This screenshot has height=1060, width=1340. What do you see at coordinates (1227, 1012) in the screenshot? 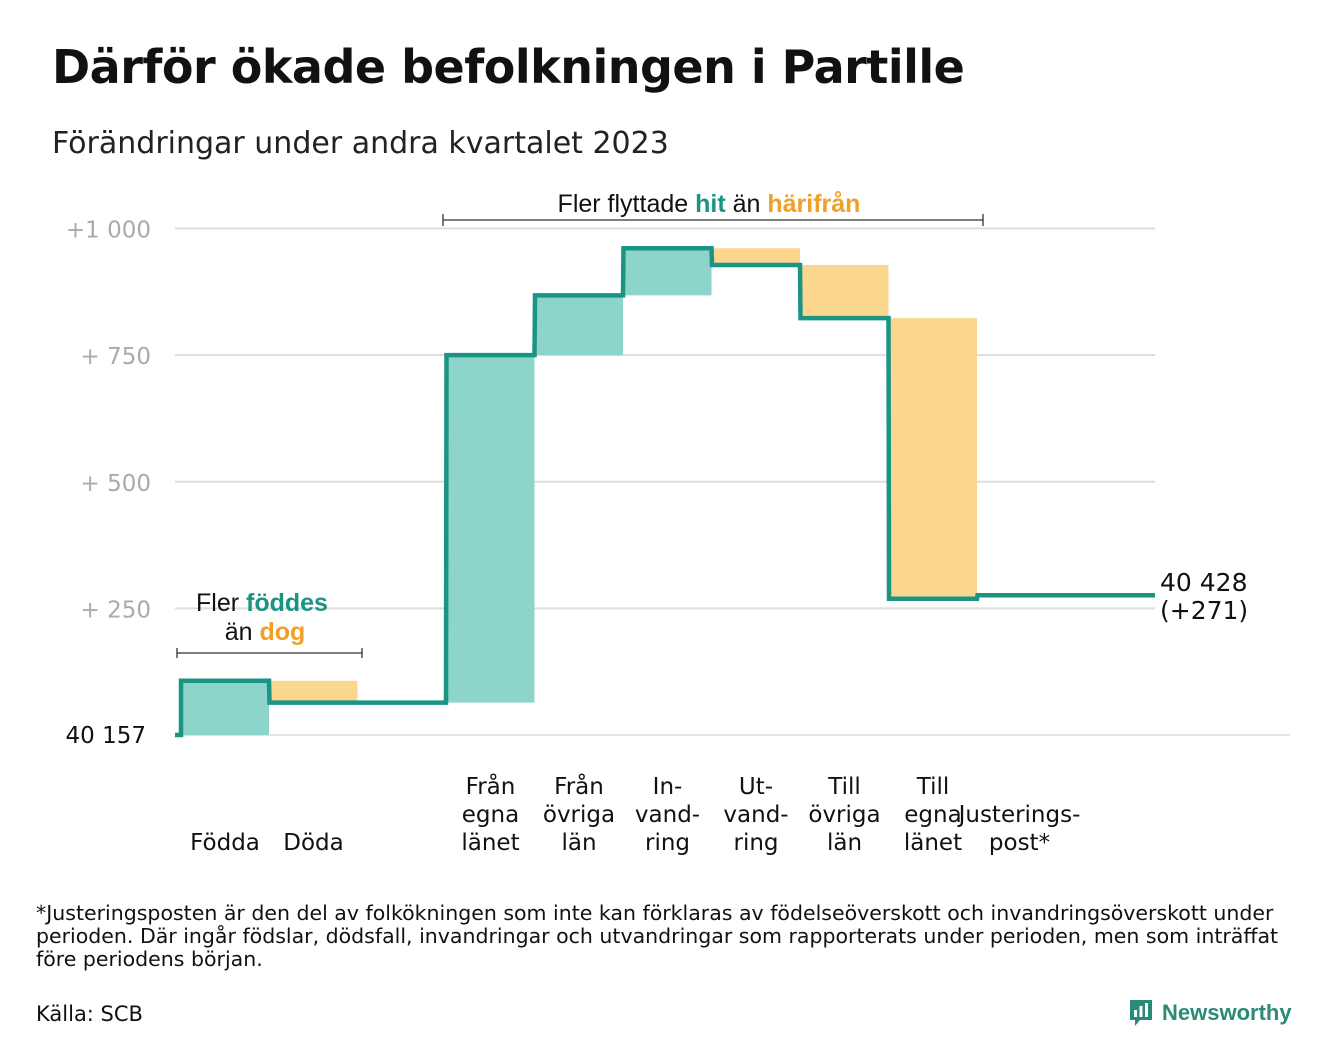
I see `brand-name: Newsworthy` at bounding box center [1227, 1012].